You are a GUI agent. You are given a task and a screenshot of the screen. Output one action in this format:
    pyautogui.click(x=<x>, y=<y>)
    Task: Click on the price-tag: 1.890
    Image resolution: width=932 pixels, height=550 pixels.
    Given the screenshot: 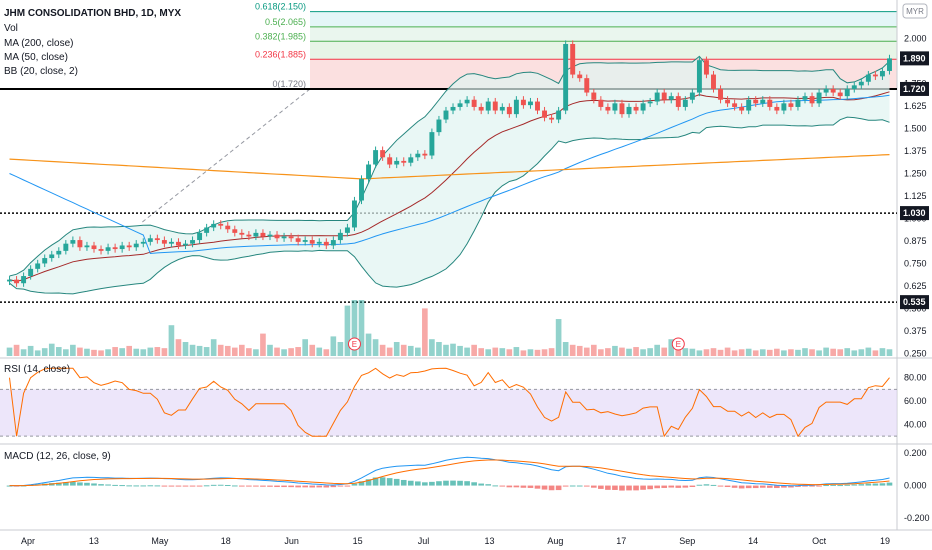 What is the action you would take?
    pyautogui.click(x=914, y=58)
    